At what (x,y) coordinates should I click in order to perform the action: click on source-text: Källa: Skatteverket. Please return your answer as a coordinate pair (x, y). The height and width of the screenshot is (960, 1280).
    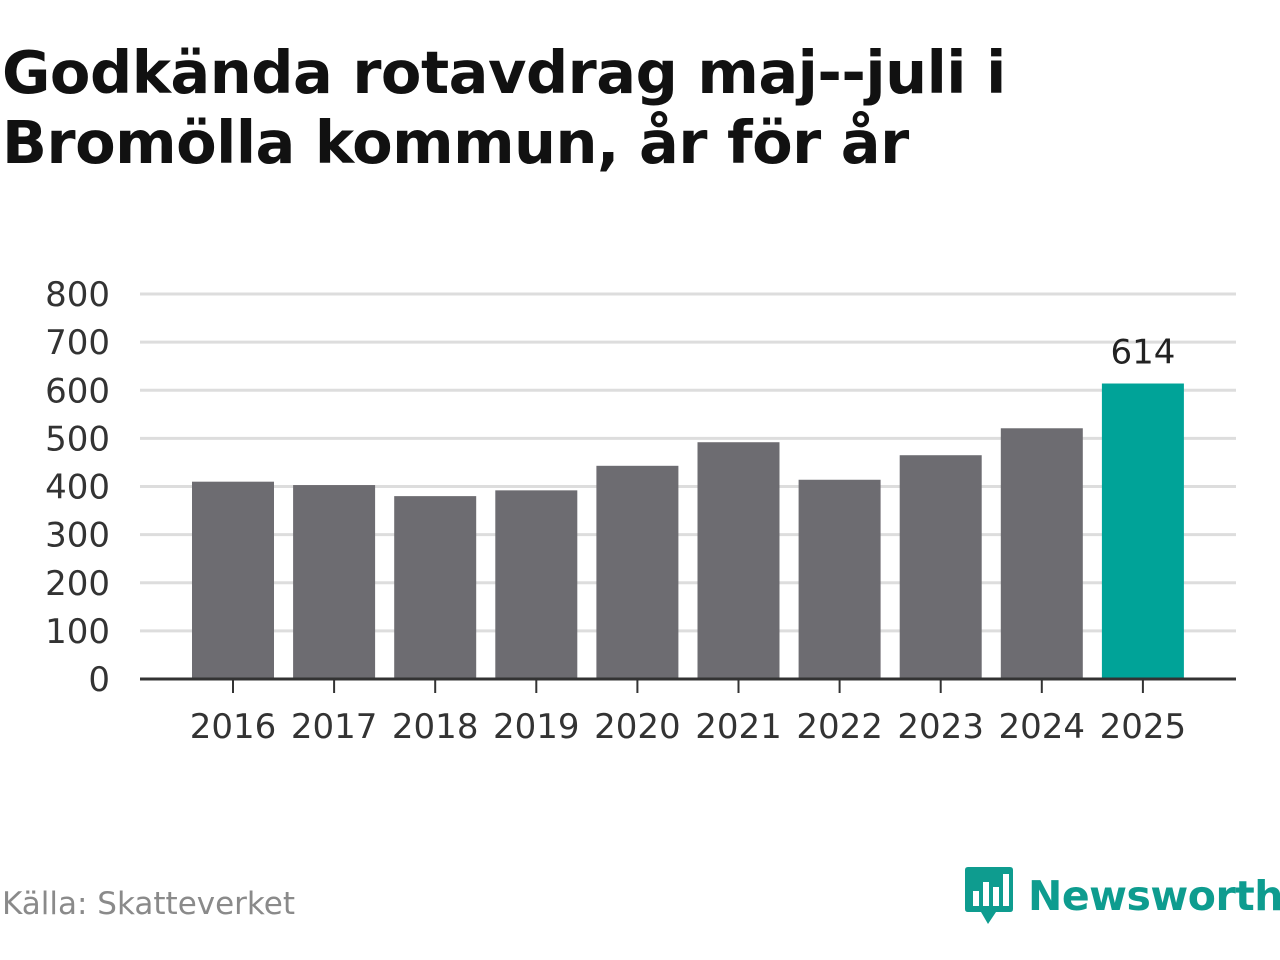
    Looking at the image, I should click on (149, 904).